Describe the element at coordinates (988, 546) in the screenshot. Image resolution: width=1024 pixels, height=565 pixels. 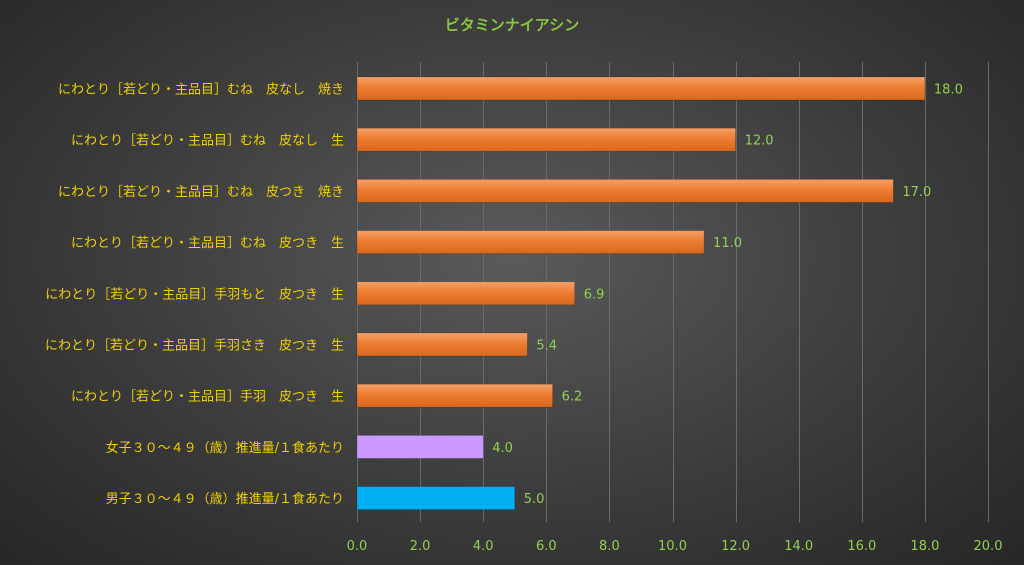
I see `x-tick-label: 20.0` at that location.